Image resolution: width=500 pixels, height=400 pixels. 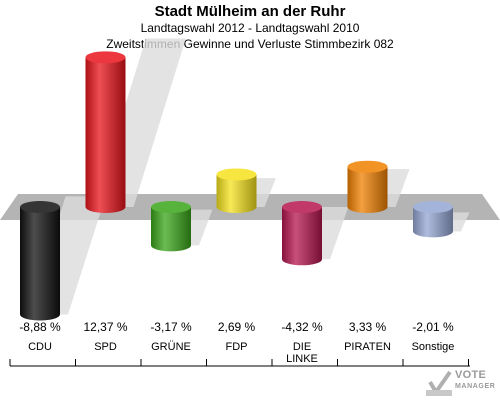 I want to click on category-label-3: FDP, so click(x=237, y=347).